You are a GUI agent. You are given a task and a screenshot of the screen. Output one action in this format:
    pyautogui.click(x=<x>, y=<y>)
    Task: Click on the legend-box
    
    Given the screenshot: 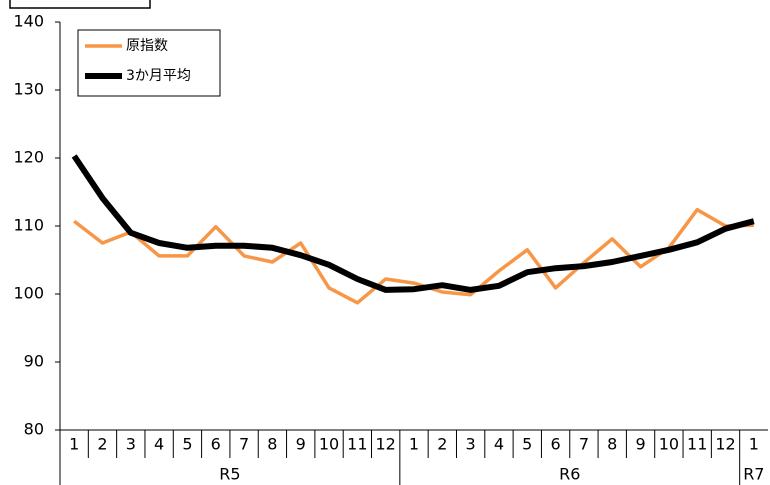 What is the action you would take?
    pyautogui.click(x=149, y=63)
    